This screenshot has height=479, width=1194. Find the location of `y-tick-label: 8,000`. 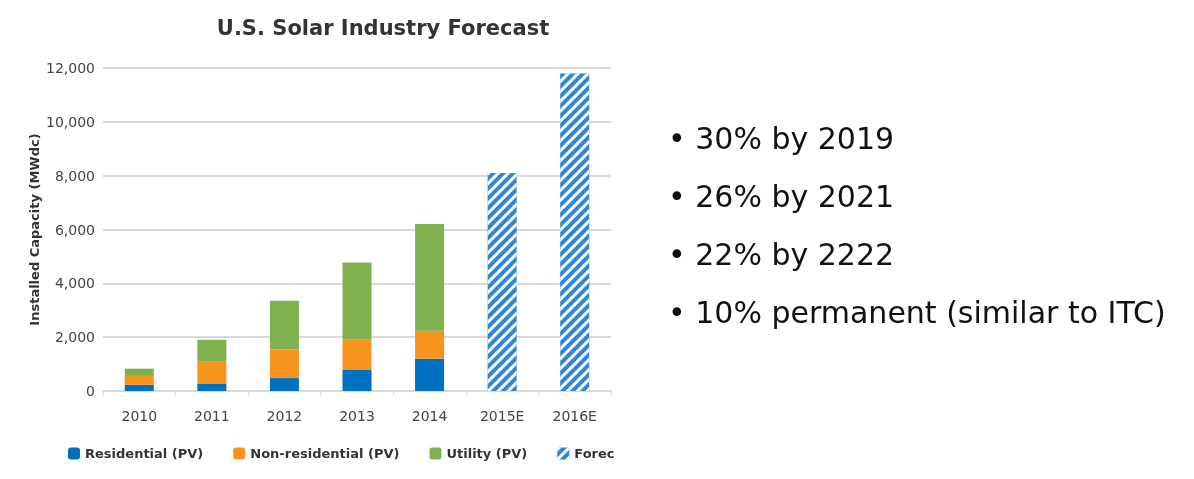

y-tick-label: 8,000 is located at coordinates (74, 175).